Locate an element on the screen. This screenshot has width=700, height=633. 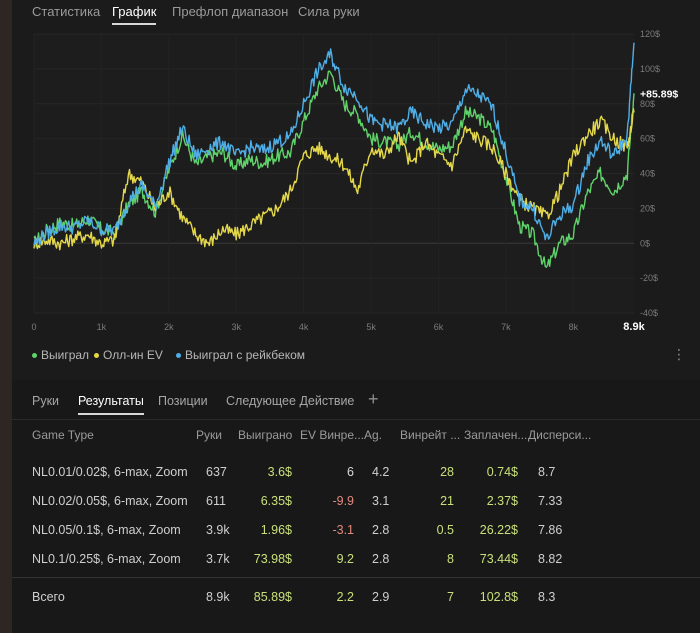
cell-dispersion: 8.7 is located at coordinates (547, 472).